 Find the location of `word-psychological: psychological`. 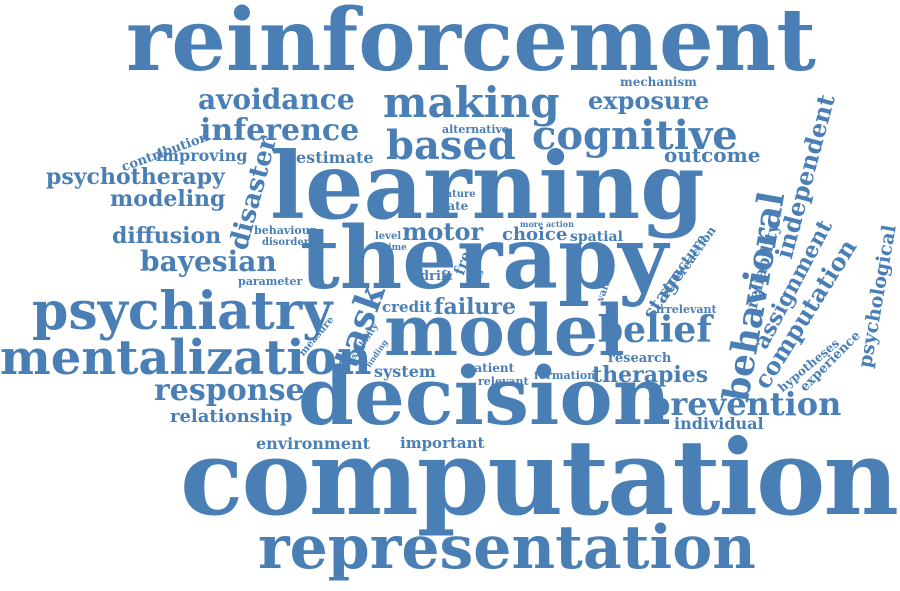

word-psychological: psychological is located at coordinates (877, 296).